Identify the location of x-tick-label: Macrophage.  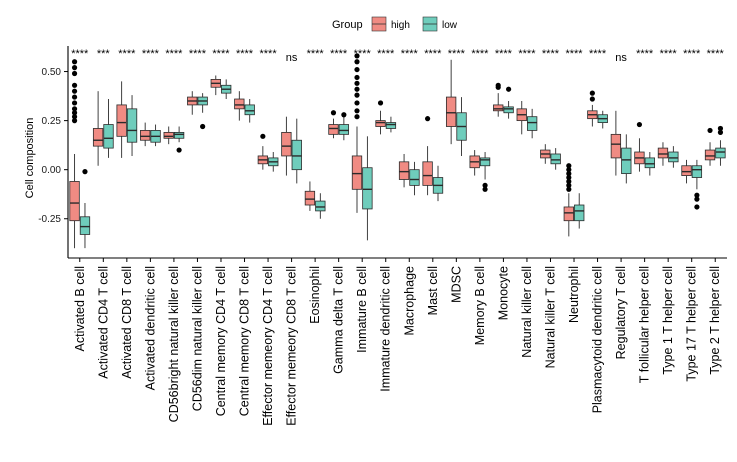
(409, 301).